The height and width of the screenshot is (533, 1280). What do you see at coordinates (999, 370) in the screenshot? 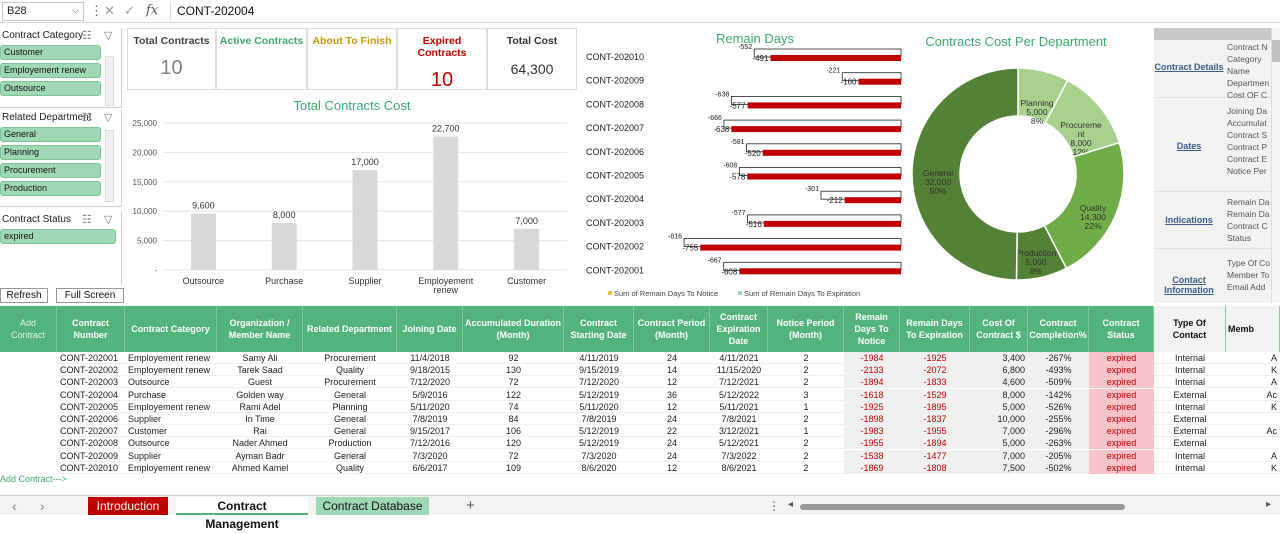
I see `table-cell: 6,800` at bounding box center [999, 370].